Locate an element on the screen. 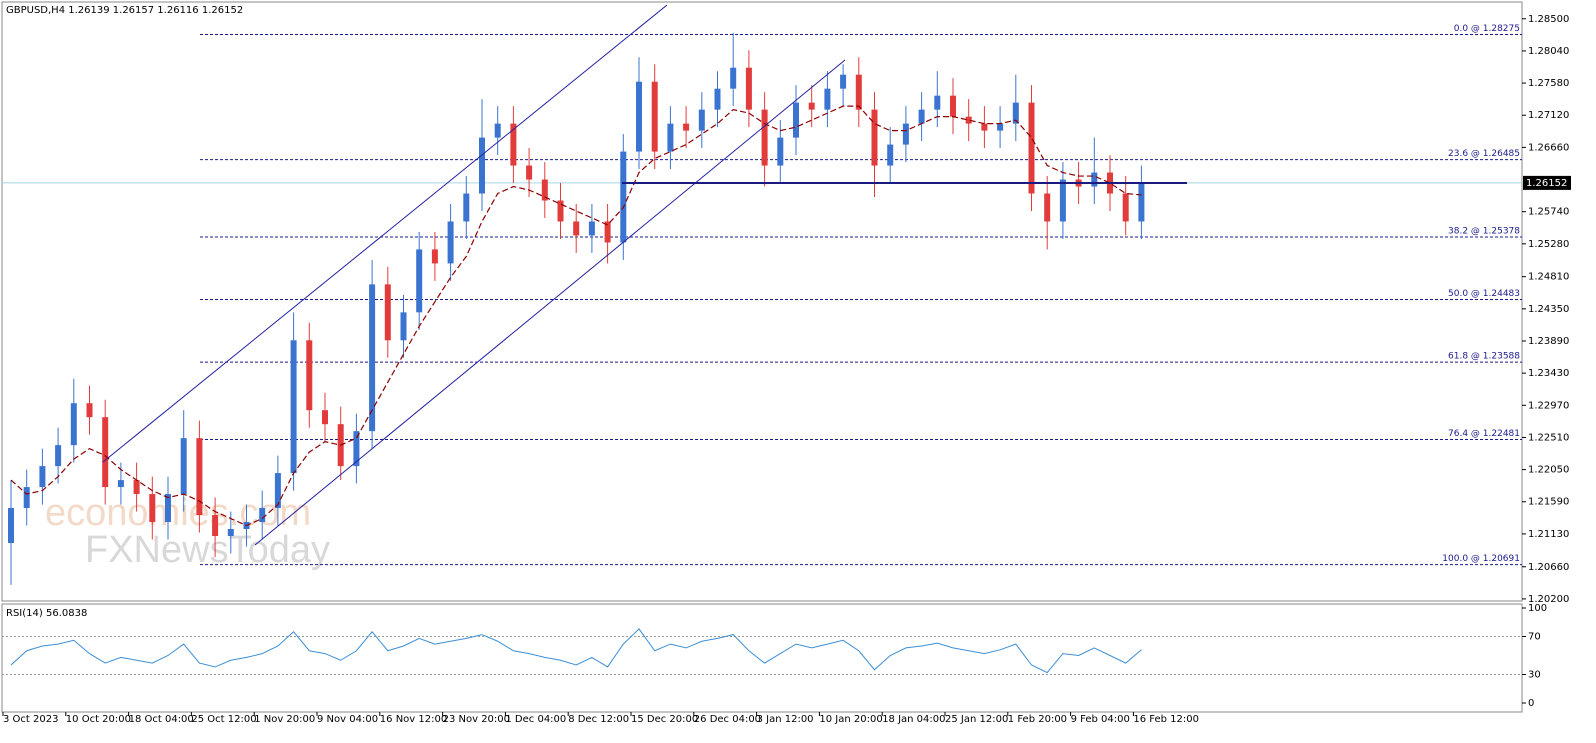 This screenshot has width=1596, height=743. y-tick-label: 1.26660 is located at coordinates (1548, 147).